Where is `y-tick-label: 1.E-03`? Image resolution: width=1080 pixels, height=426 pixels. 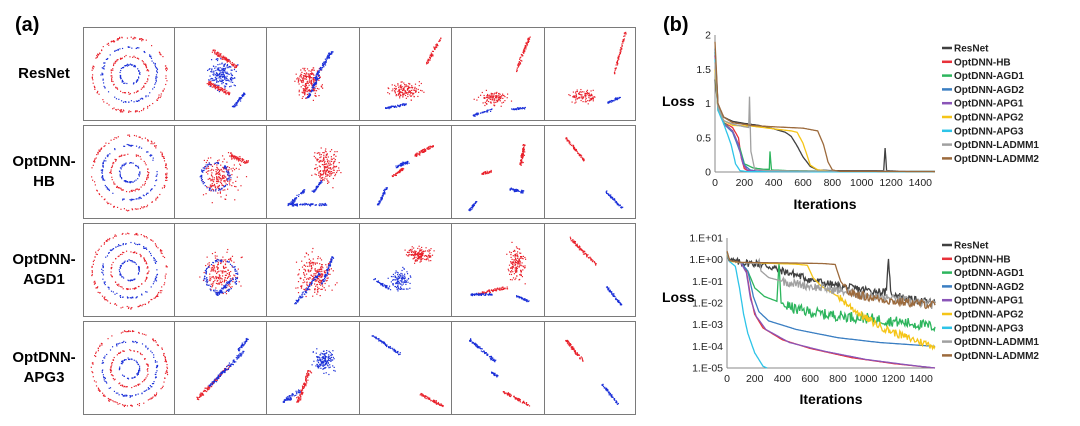
y-tick-label: 1.E-03 is located at coordinates (707, 325).